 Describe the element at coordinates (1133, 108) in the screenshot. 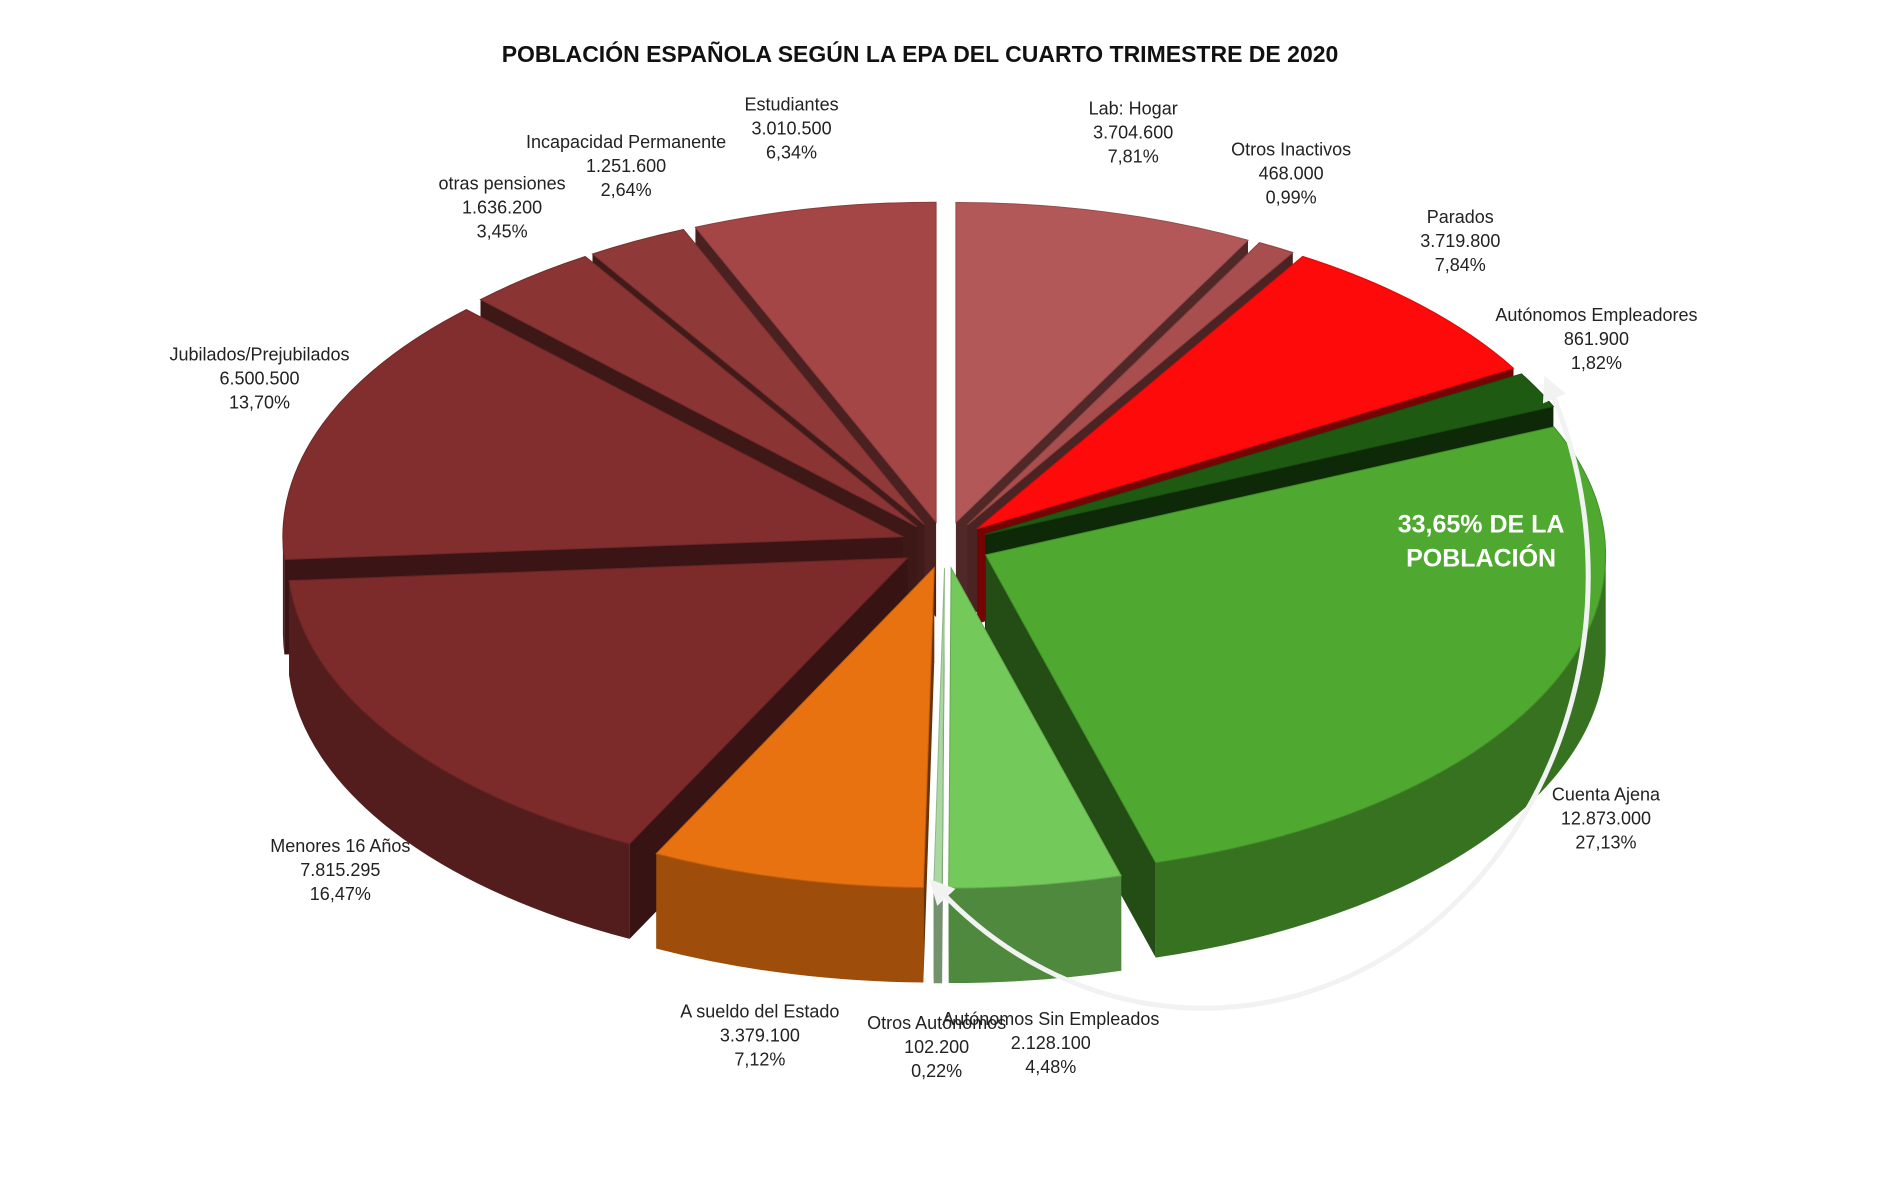

I see `data-label: Lab: Hogar` at that location.